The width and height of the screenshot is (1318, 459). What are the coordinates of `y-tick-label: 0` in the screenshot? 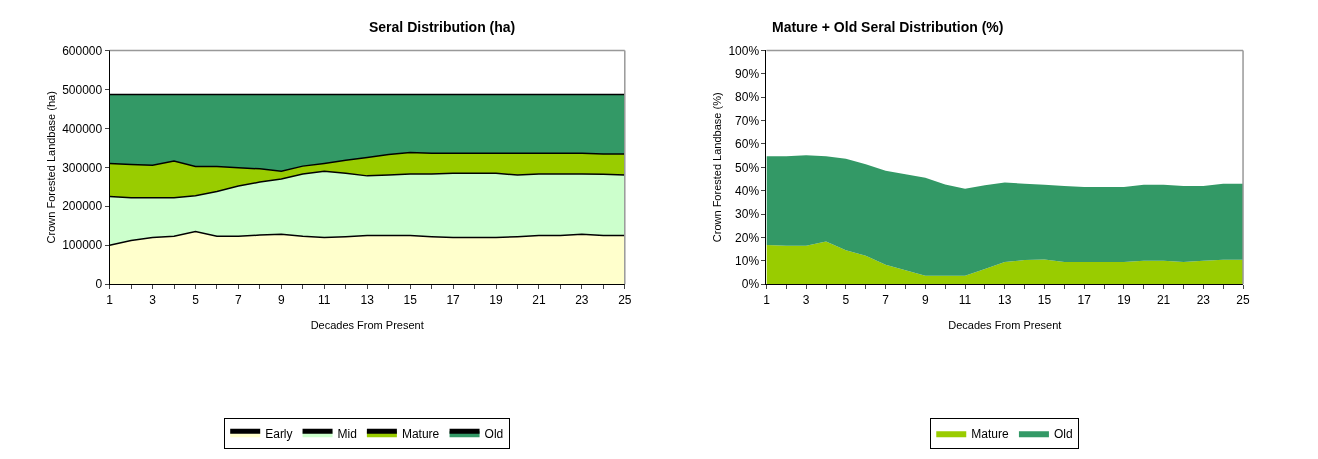 It's located at (99, 284).